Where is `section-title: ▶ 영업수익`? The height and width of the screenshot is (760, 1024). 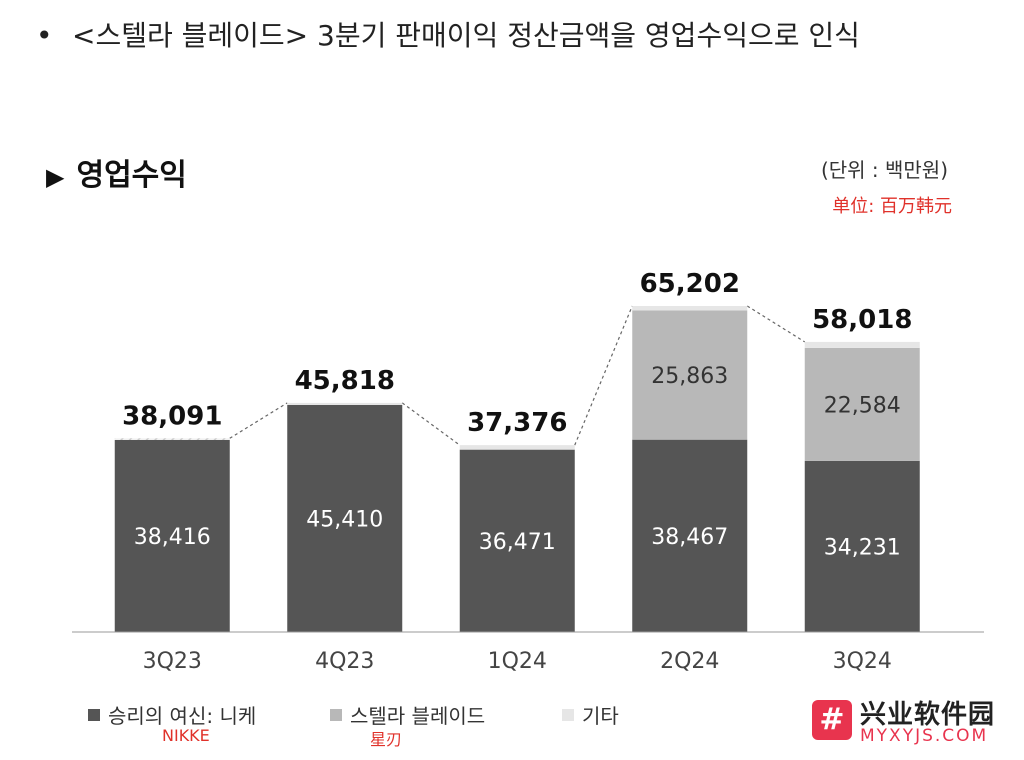
section-title: ▶ 영업수익 is located at coordinates (116, 172).